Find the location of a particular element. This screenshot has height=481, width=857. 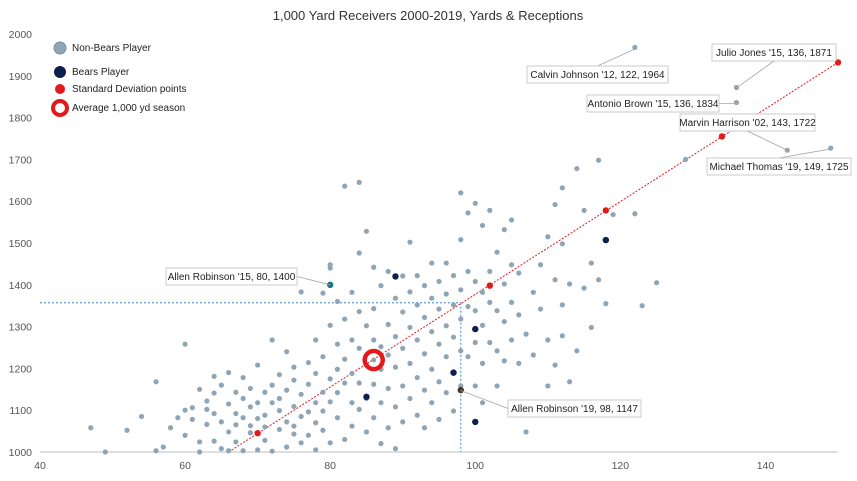

annotation-label: Antonio Brown '15, 136, 1834 is located at coordinates (653, 104).